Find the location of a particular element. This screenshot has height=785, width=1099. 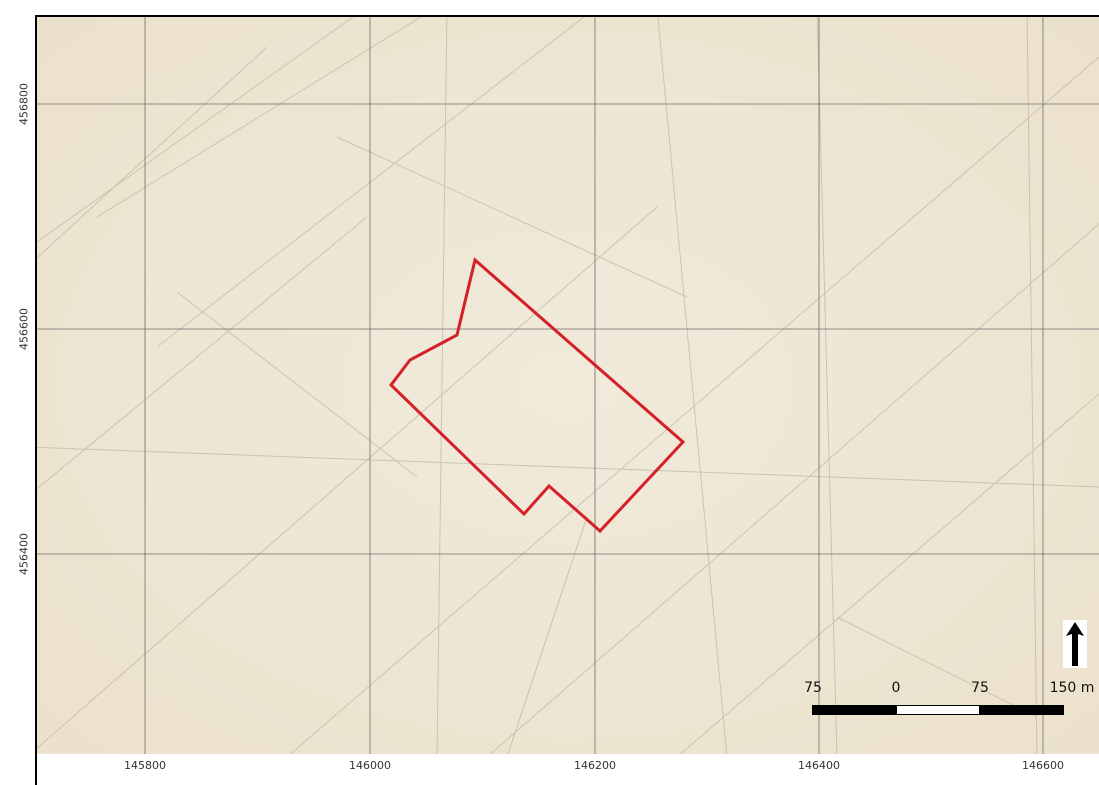

northing-label: 456800 is located at coordinates (24, 104).